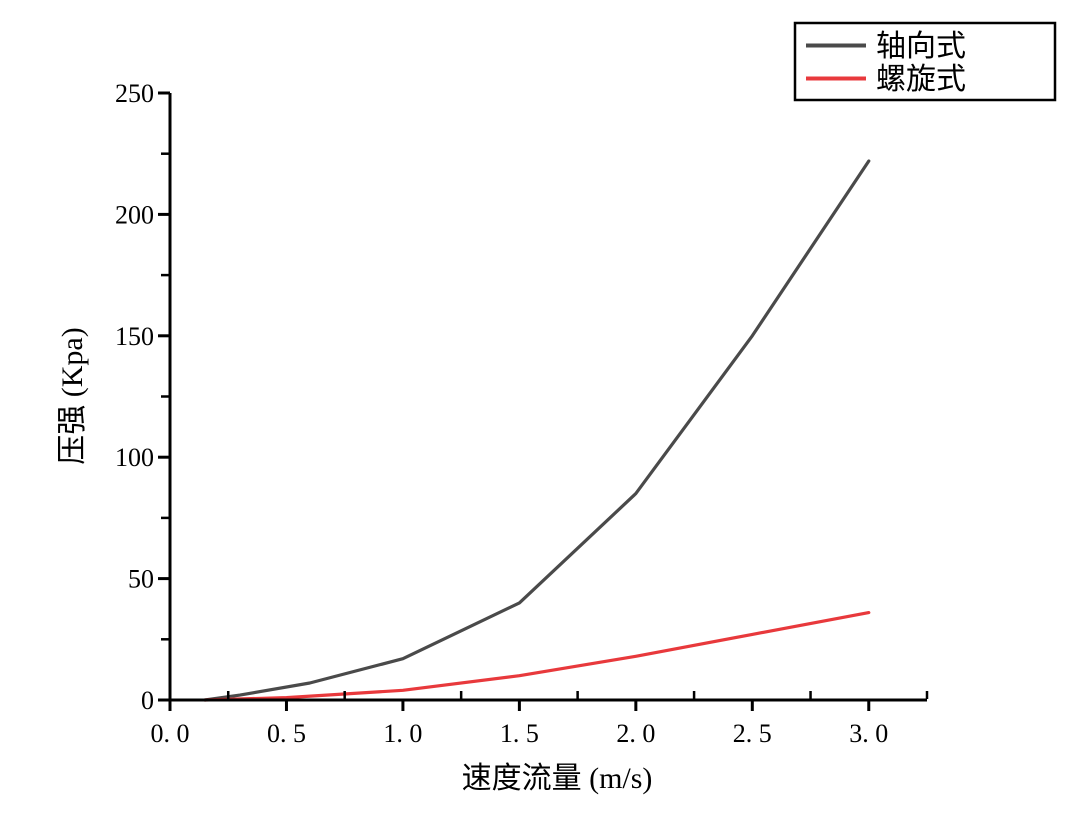 This screenshot has height=814, width=1068. Describe the element at coordinates (141, 579) in the screenshot. I see `y-tick-label: 50` at that location.